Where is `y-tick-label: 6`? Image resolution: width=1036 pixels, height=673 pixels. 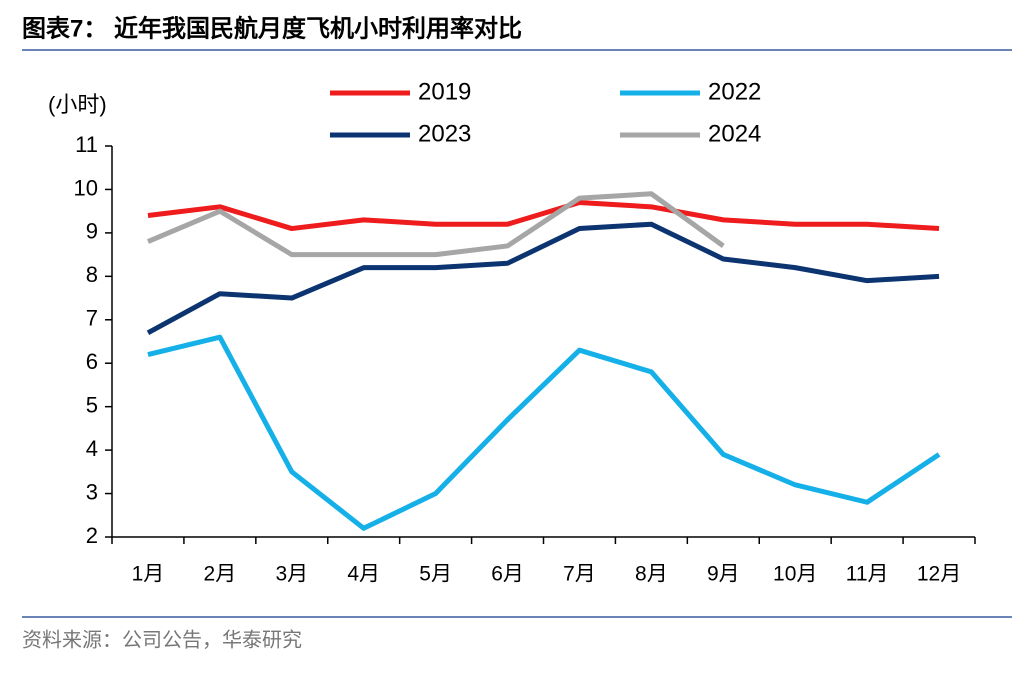
y-tick-label: 6 is located at coordinates (92, 361).